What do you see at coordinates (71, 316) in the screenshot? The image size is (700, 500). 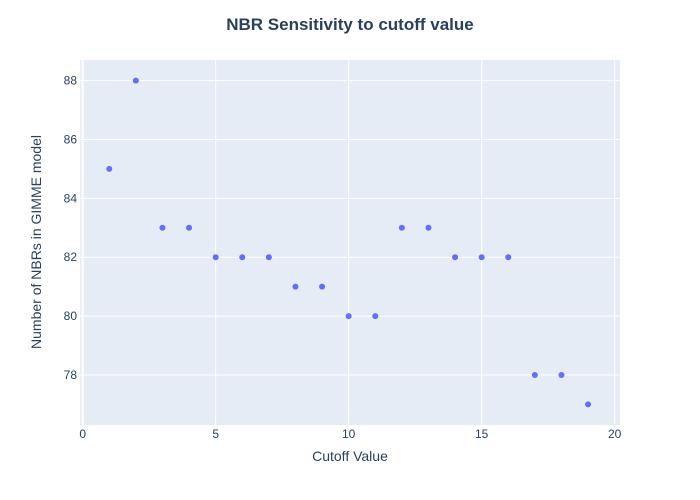 I see `y-tick-label: 80` at bounding box center [71, 316].